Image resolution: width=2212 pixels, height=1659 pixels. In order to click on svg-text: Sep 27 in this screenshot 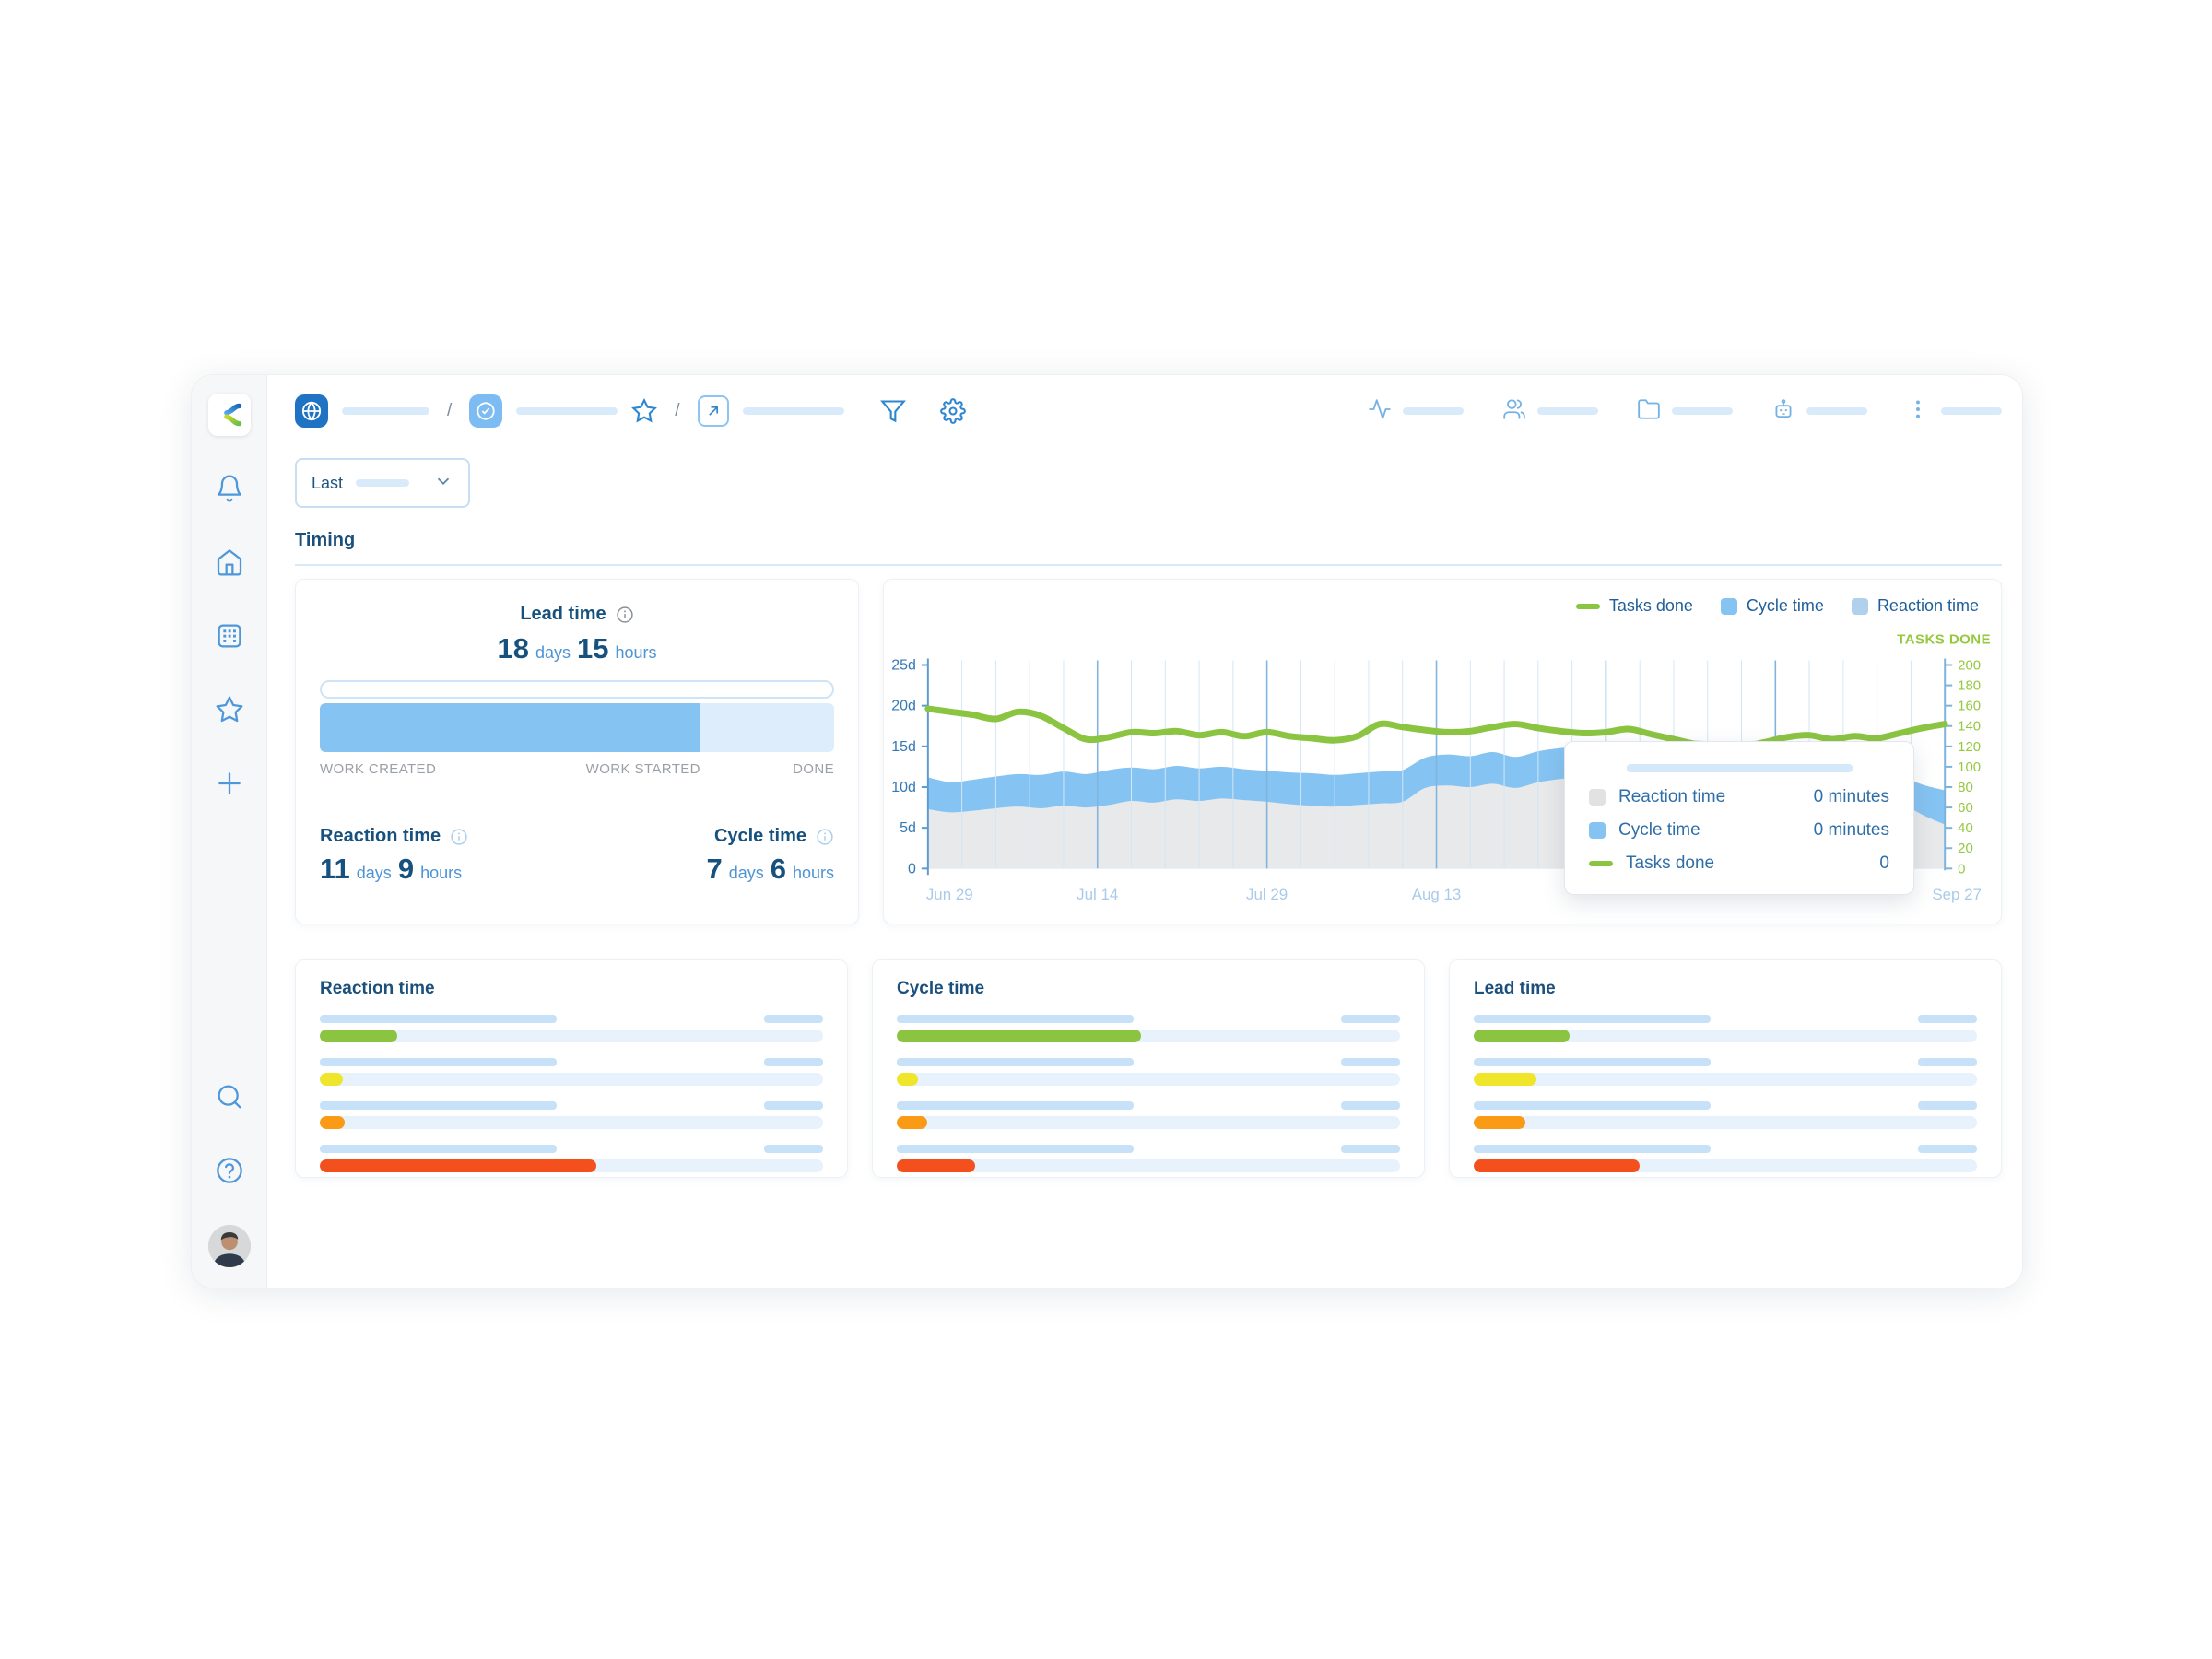, I will do `click(1957, 894)`.